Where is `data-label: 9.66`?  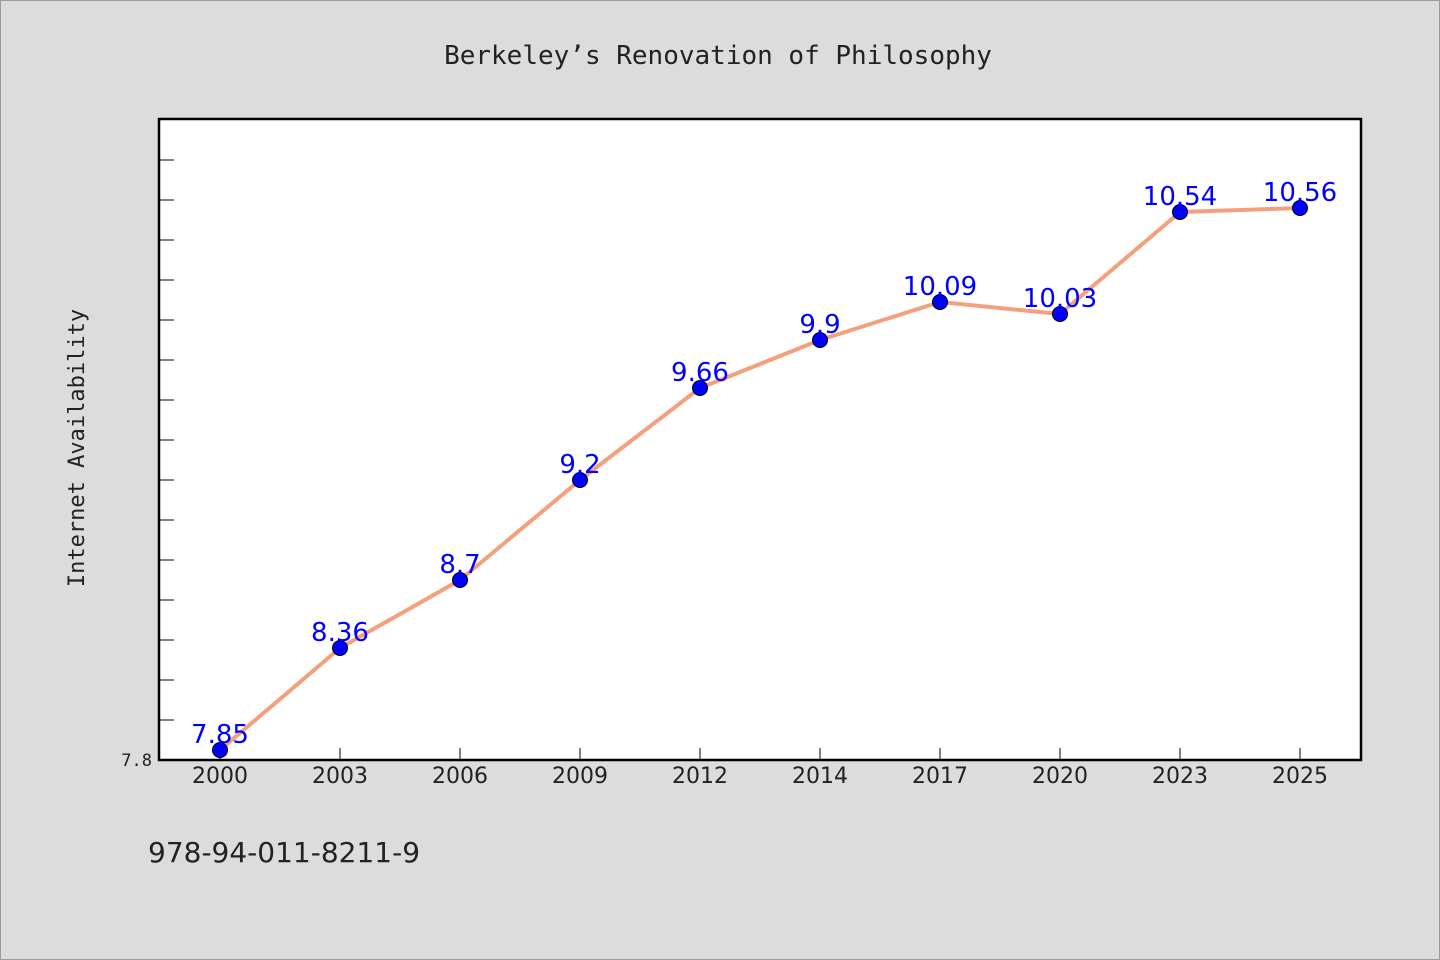 data-label: 9.66 is located at coordinates (700, 373).